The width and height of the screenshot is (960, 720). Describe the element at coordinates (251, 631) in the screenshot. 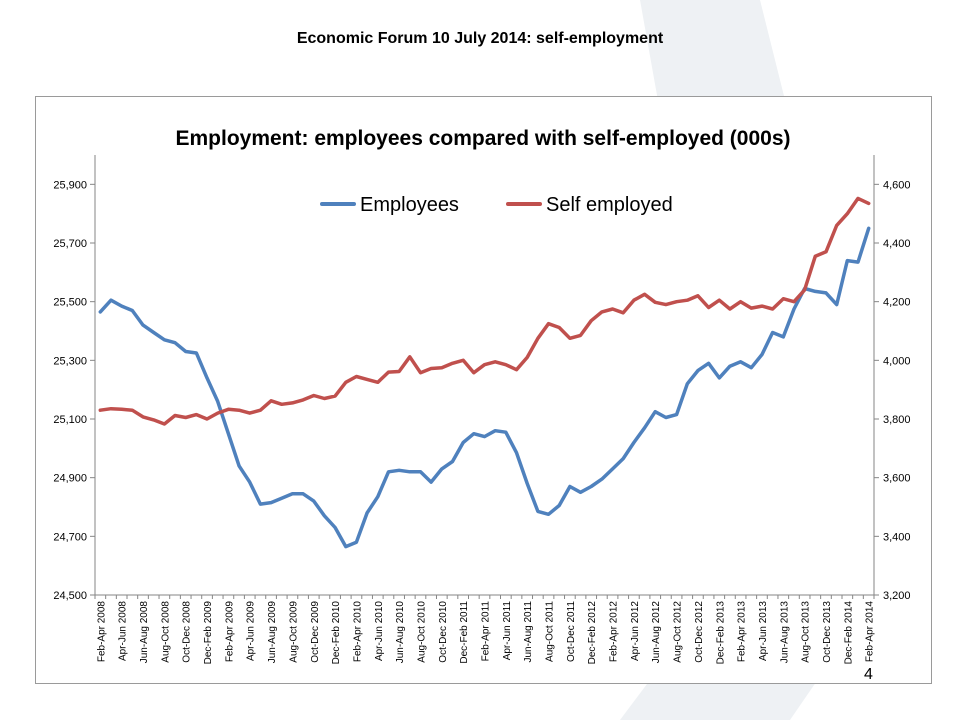

I see `x-tick-label: Apr-Jun 2009` at that location.